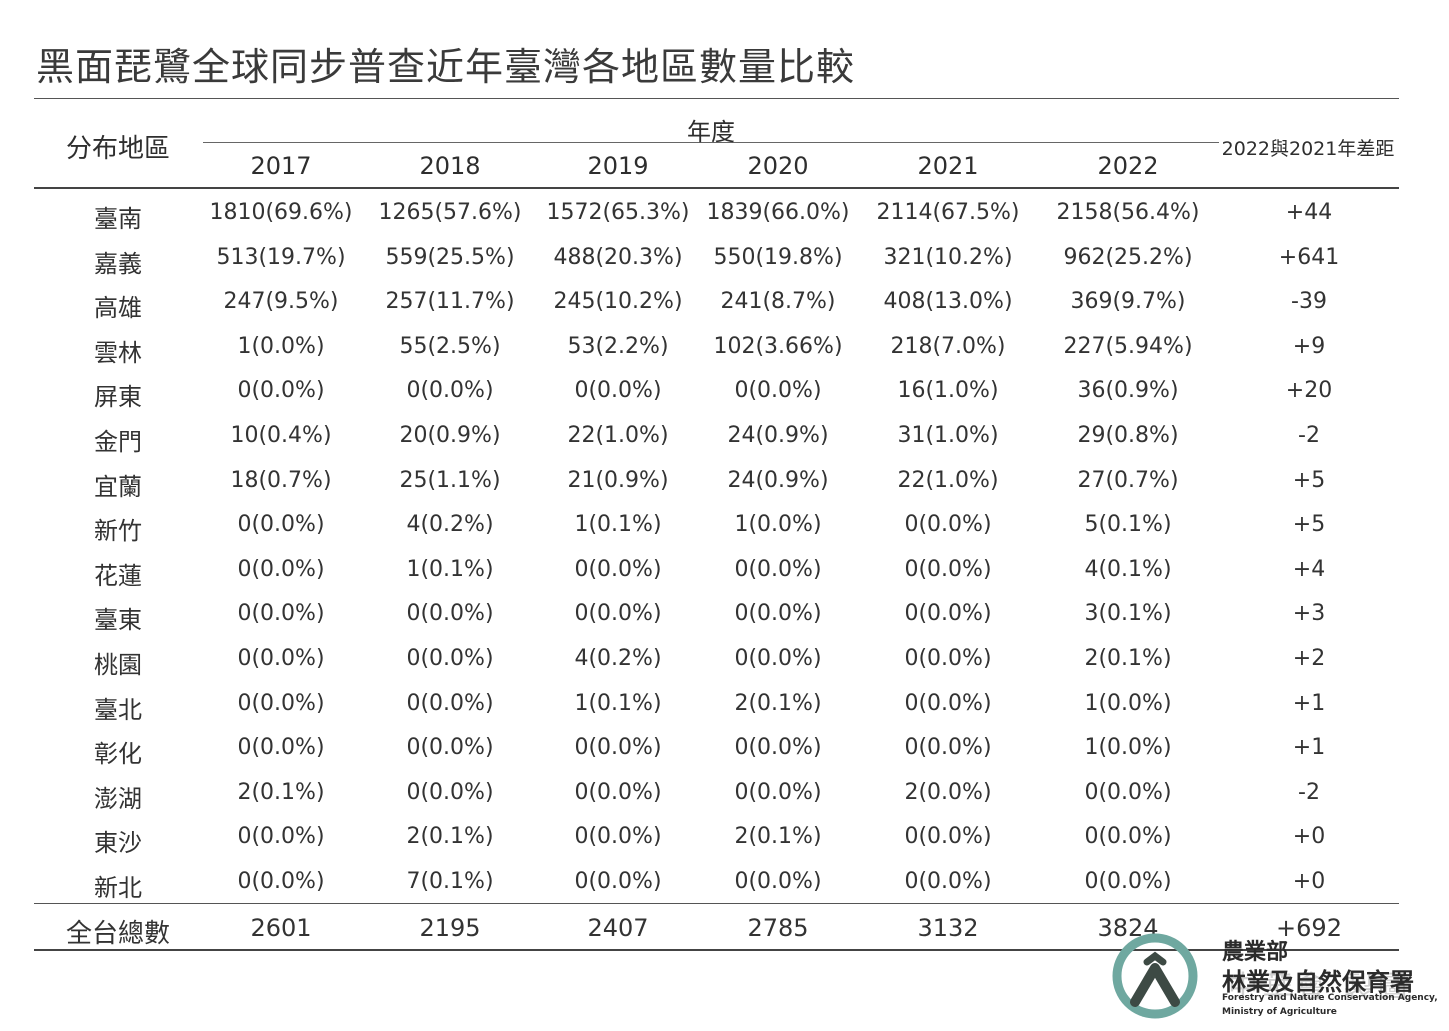 The width and height of the screenshot is (1449, 1031). Describe the element at coordinates (281, 166) in the screenshot. I see `year-header-0: 2017` at that location.